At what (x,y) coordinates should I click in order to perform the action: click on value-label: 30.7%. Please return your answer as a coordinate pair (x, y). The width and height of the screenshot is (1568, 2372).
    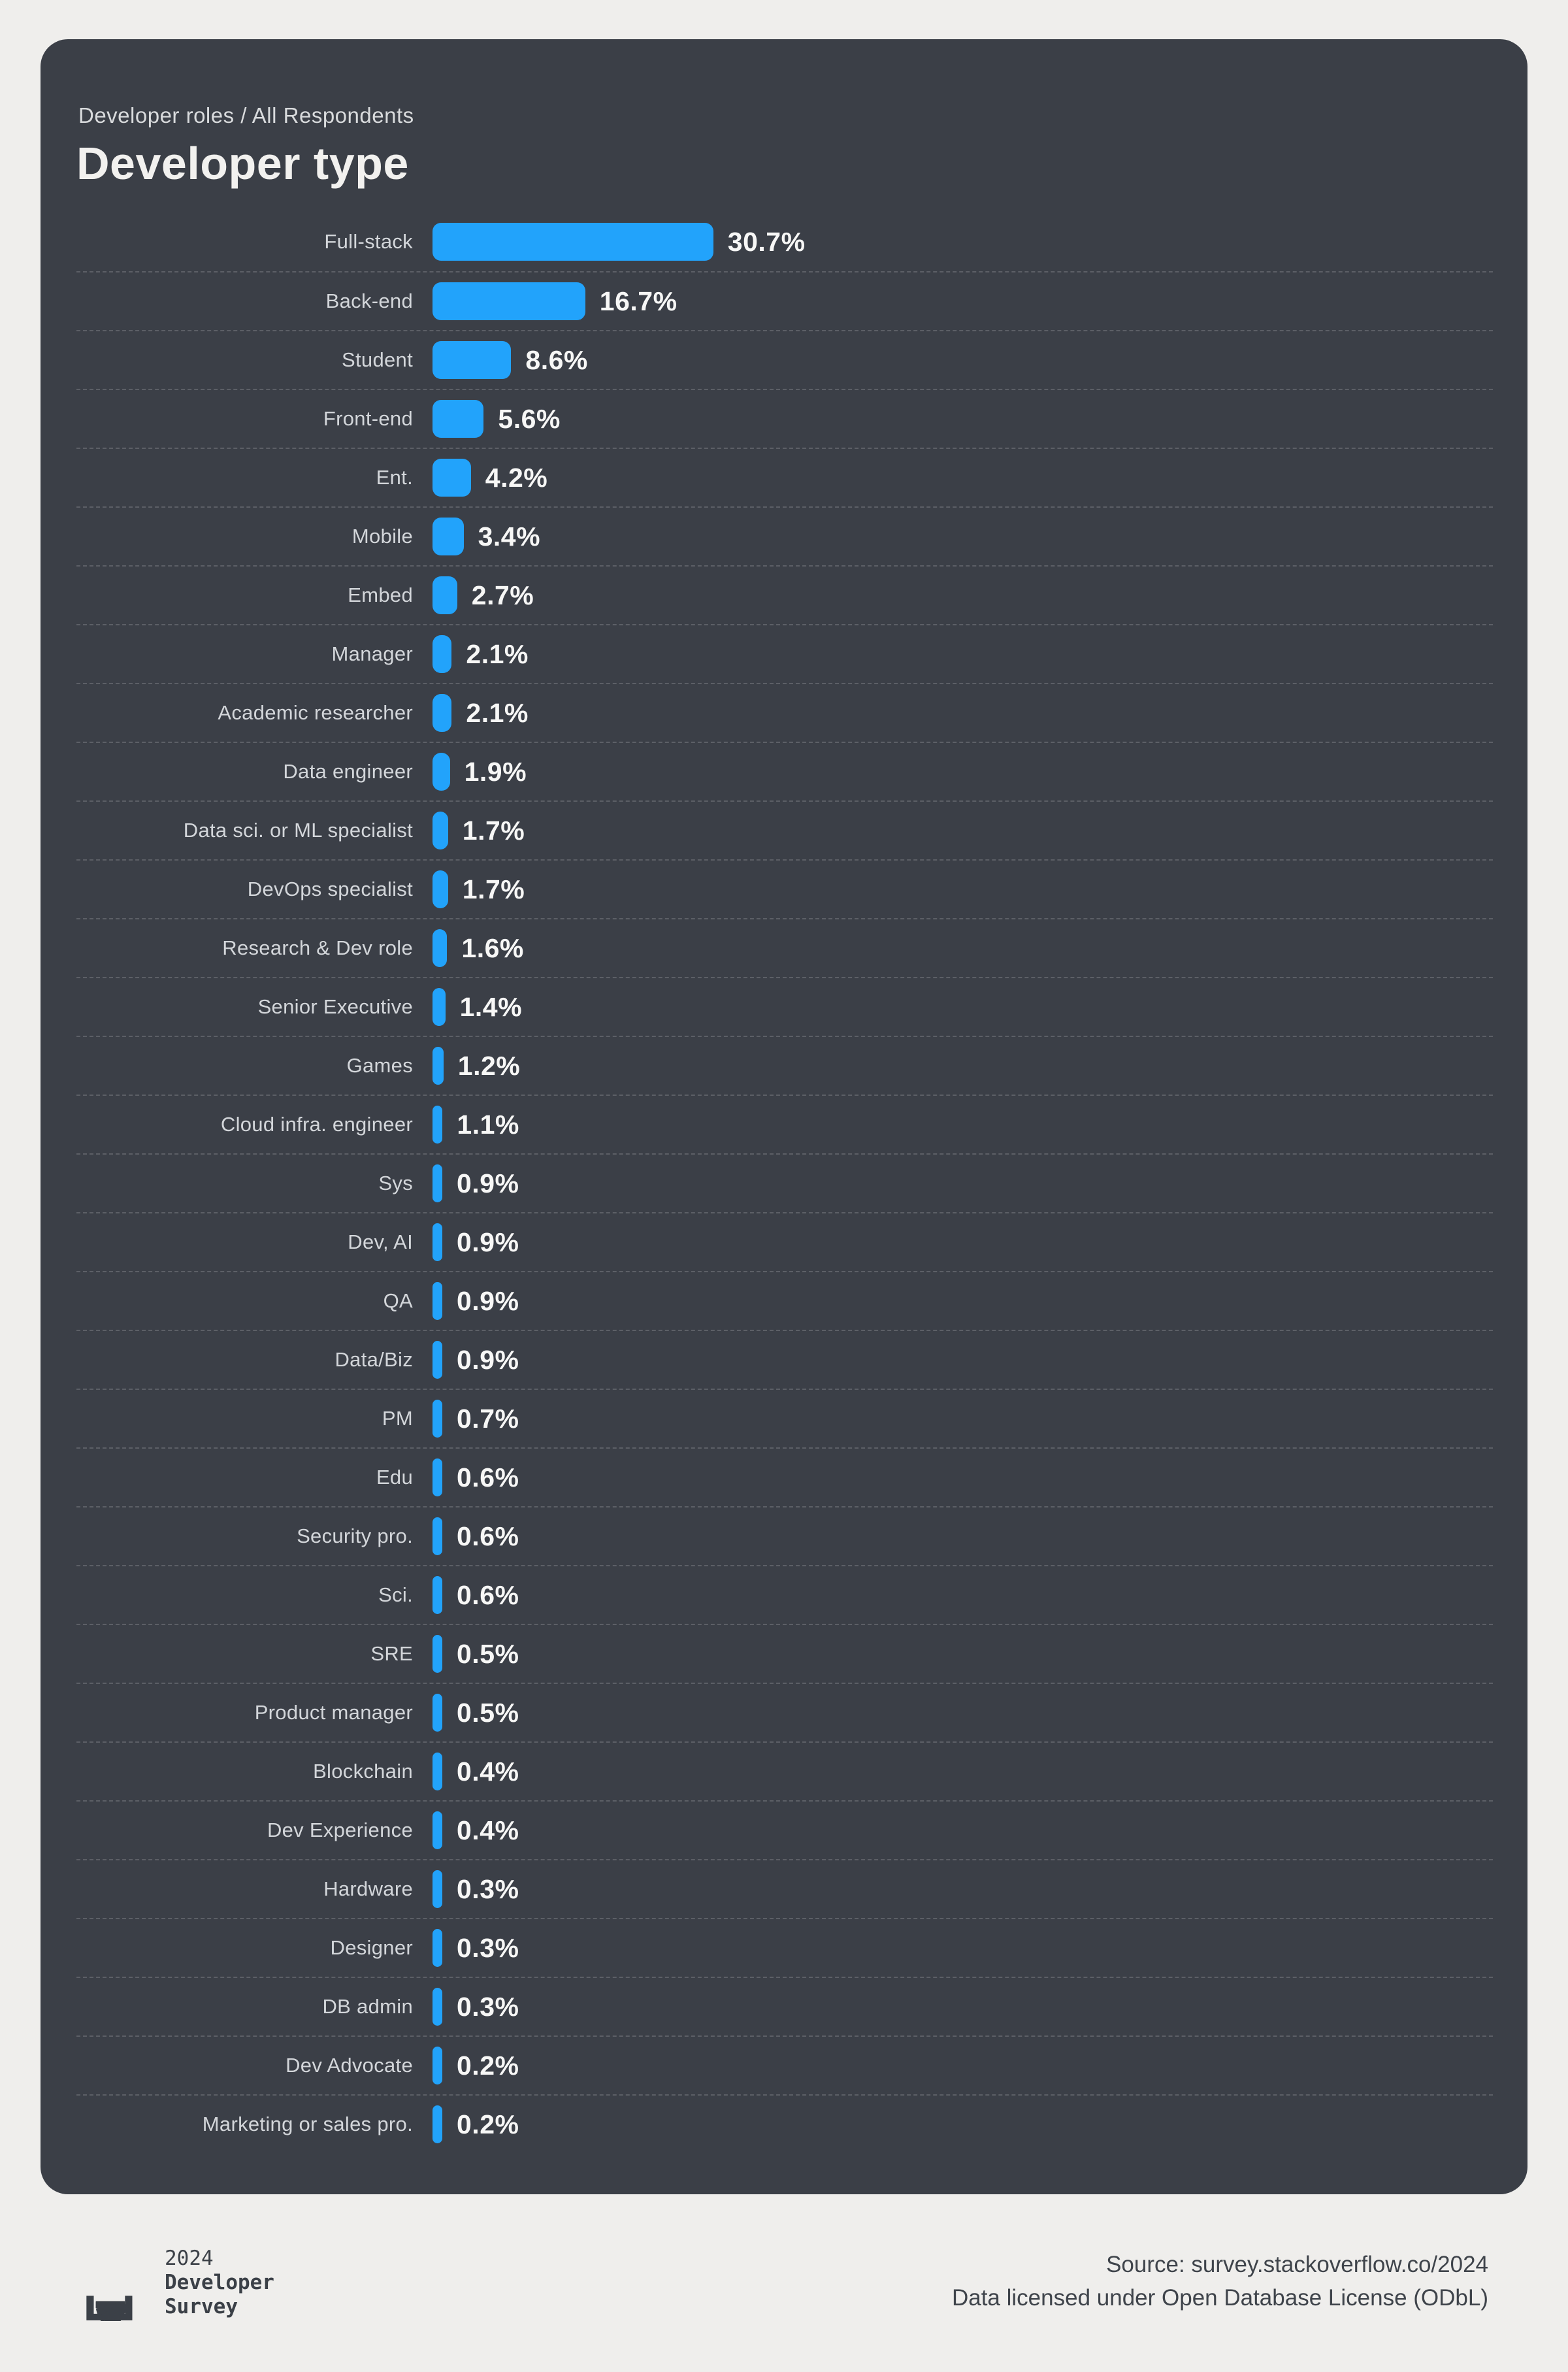
    Looking at the image, I should click on (766, 241).